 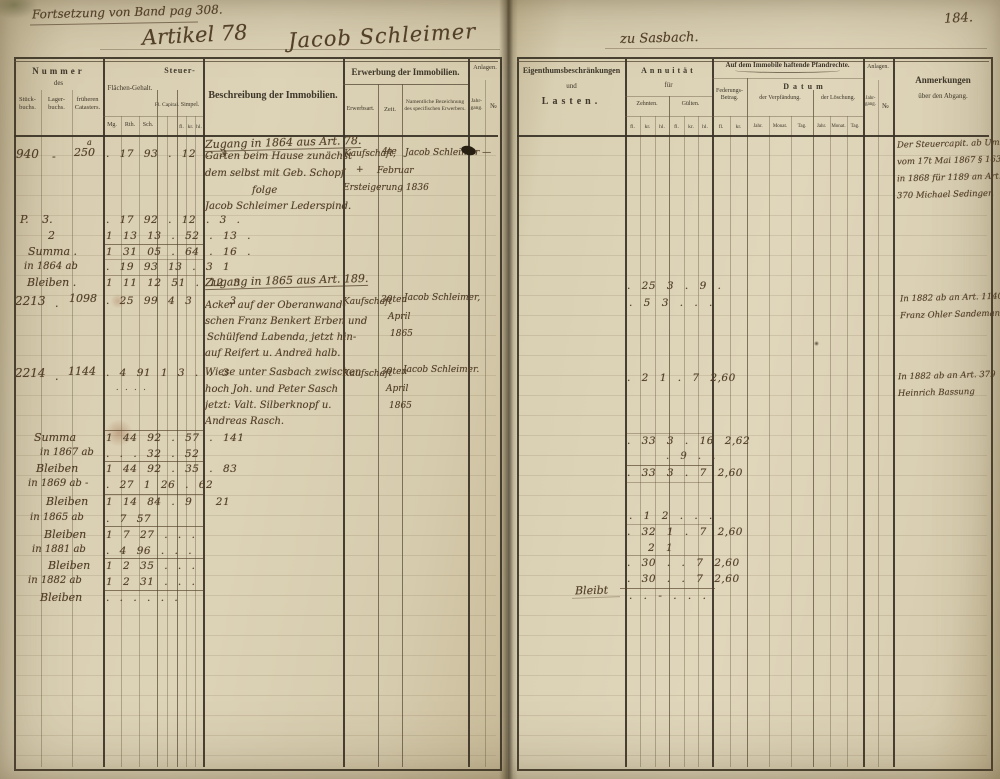 What do you see at coordinates (367, 302) in the screenshot?
I see `row2213-erwerbsart: Kaufschaft` at bounding box center [367, 302].